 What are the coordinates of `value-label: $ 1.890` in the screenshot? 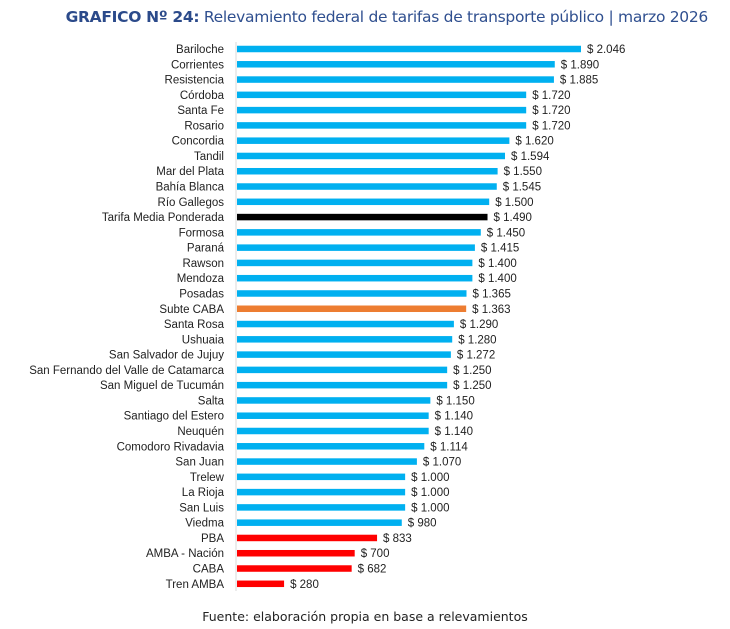 It's located at (580, 65).